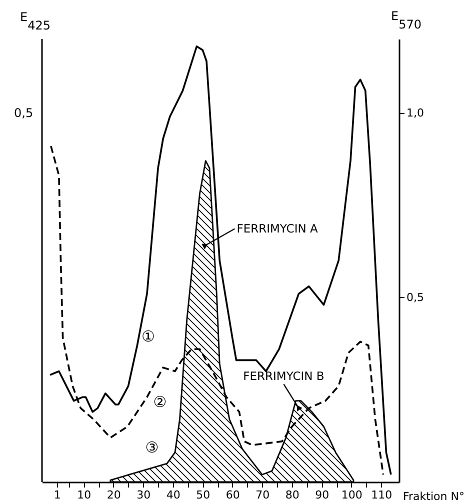 The width and height of the screenshot is (476, 501). What do you see at coordinates (381, 494) in the screenshot?
I see `x-tick-label: 110` at bounding box center [381, 494].